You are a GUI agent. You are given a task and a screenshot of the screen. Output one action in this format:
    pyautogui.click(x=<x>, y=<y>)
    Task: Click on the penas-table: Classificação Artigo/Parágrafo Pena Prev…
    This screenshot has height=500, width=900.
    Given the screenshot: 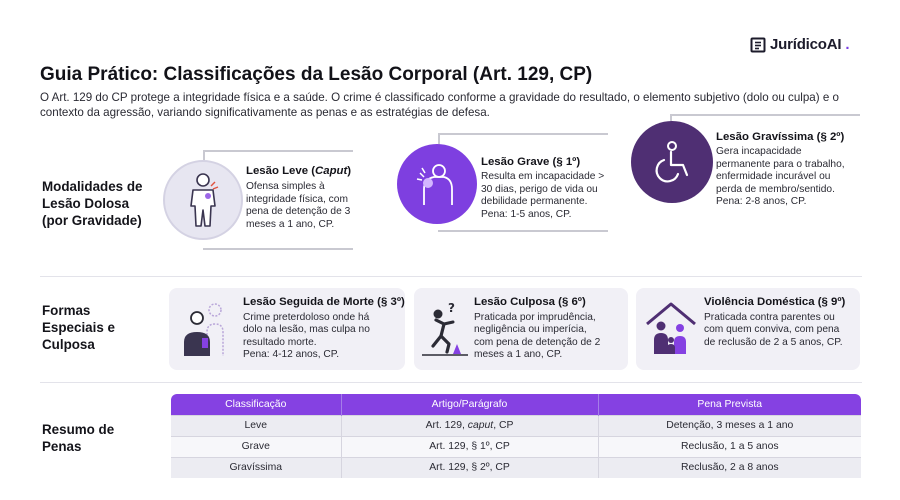 What is the action you would take?
    pyautogui.click(x=516, y=436)
    